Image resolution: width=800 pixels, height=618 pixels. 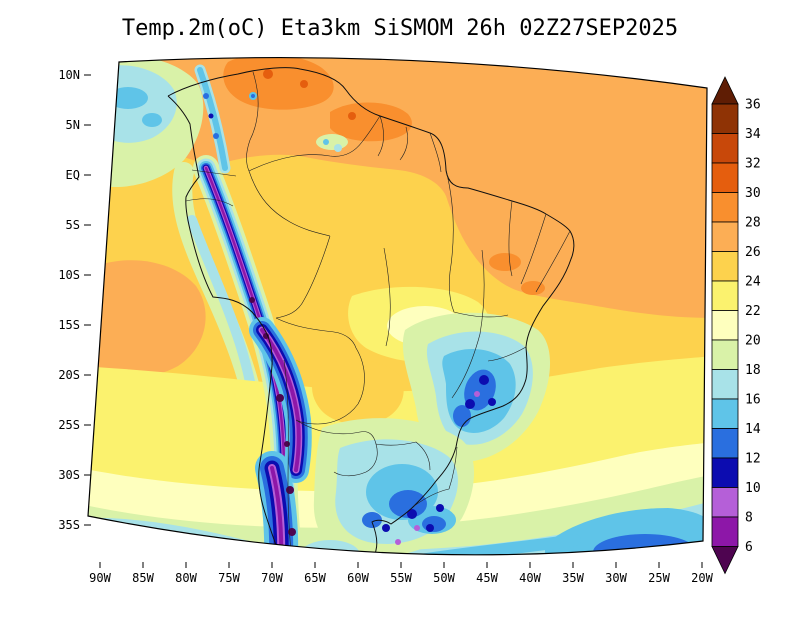 I want to click on lon-tick-label: 20W, so click(x=702, y=578).